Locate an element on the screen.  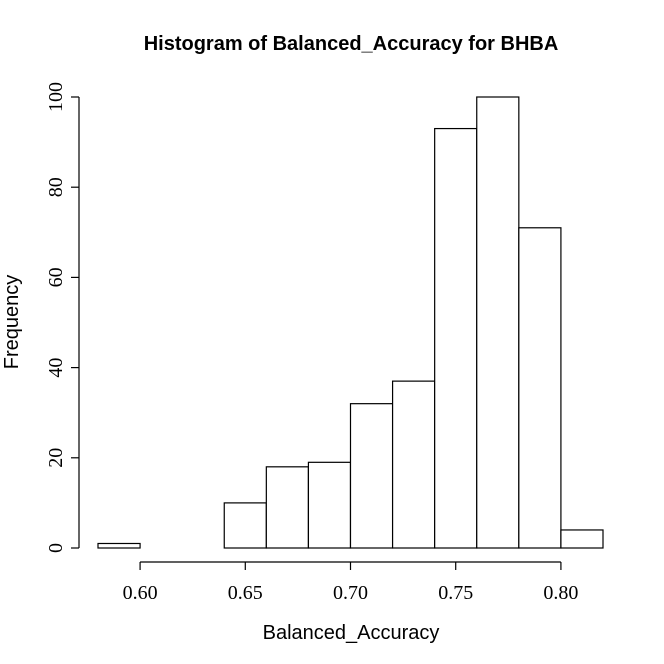
x-tick-label: 0.60 is located at coordinates (140, 593).